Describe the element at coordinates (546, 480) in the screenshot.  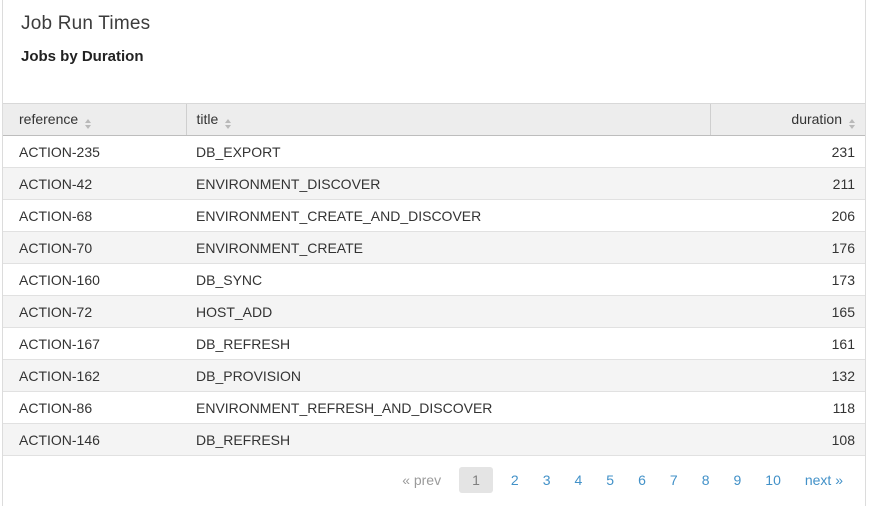
I see `pagination-page-3: 3` at that location.